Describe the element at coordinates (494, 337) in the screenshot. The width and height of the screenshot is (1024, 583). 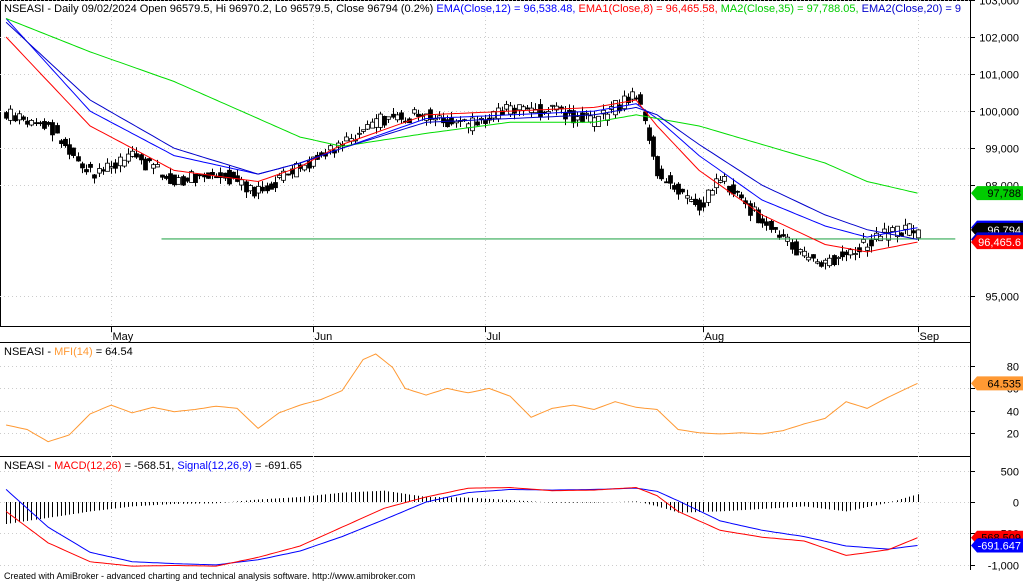
I see `x-tick-label: Jul` at that location.